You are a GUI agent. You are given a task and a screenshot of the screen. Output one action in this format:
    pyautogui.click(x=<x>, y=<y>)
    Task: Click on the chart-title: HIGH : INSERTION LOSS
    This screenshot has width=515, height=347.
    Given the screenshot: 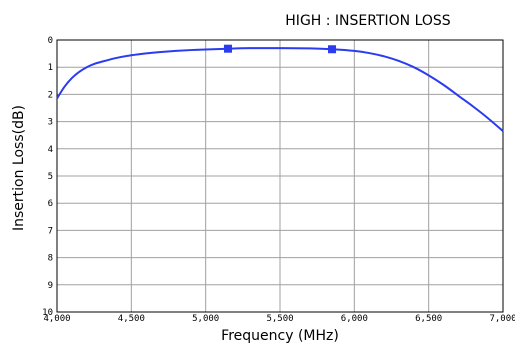 What is the action you would take?
    pyautogui.click(x=368, y=21)
    